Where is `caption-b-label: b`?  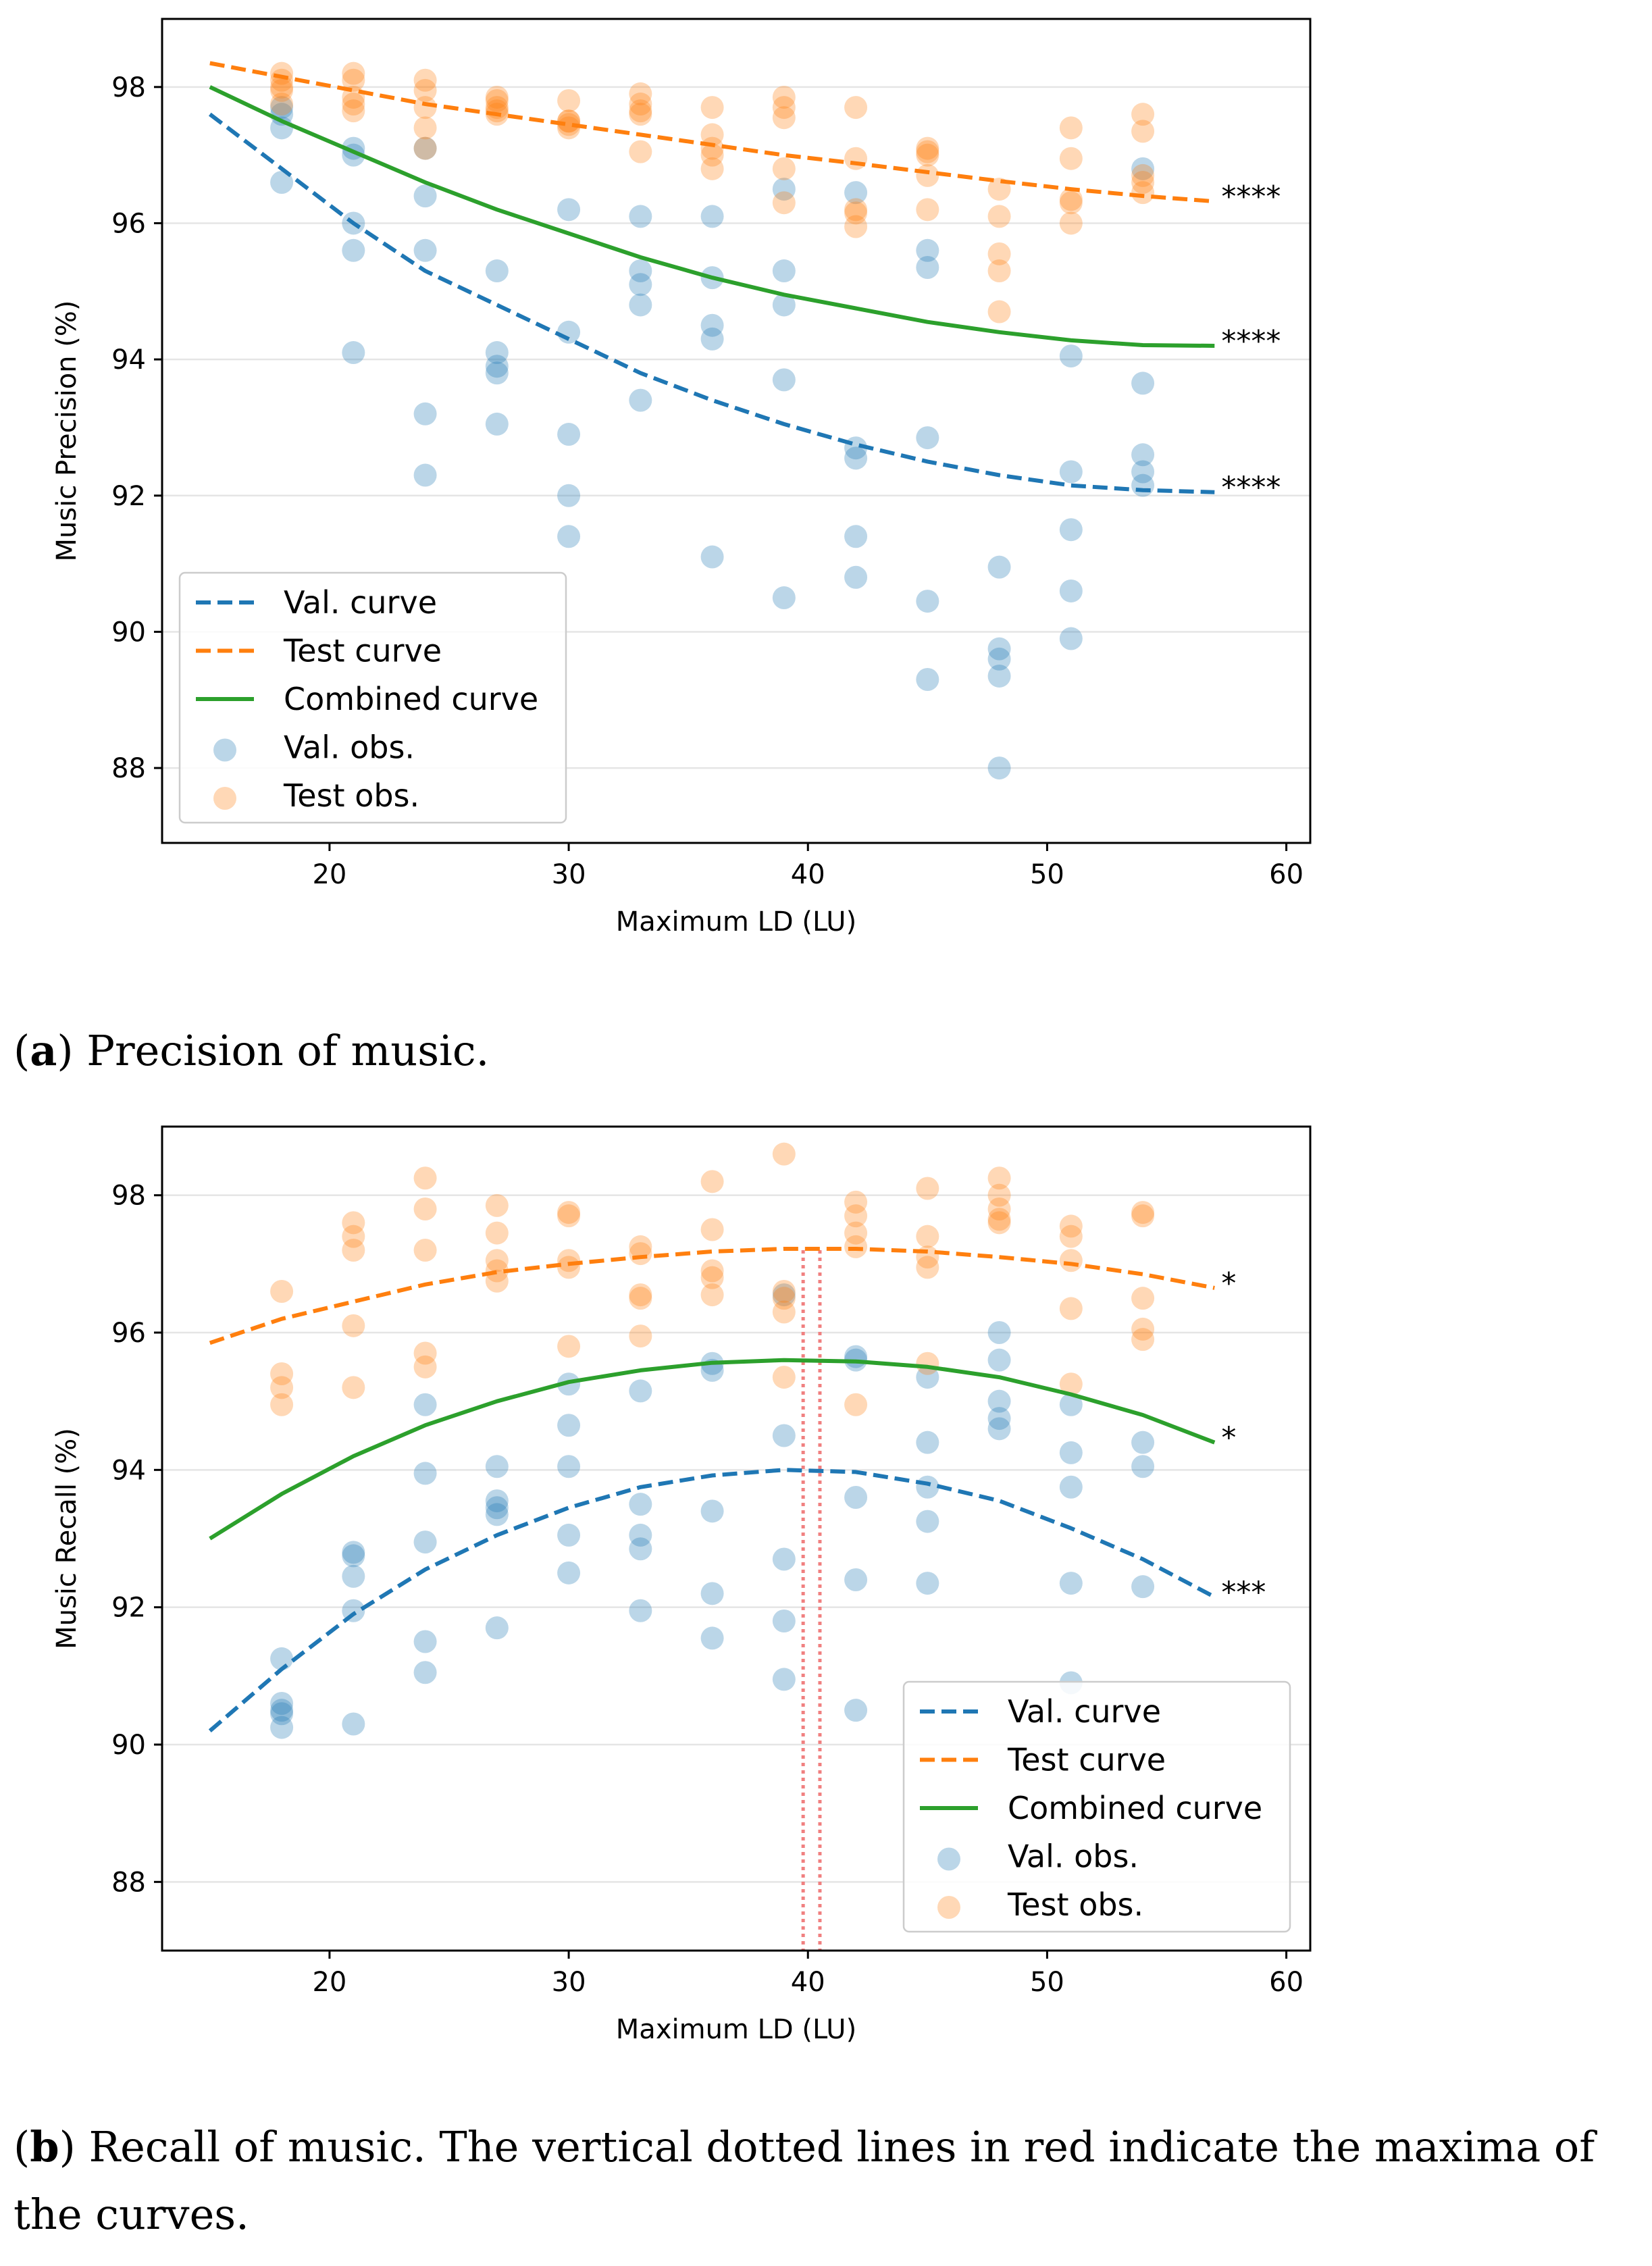
caption-b-label: b is located at coordinates (45, 2146).